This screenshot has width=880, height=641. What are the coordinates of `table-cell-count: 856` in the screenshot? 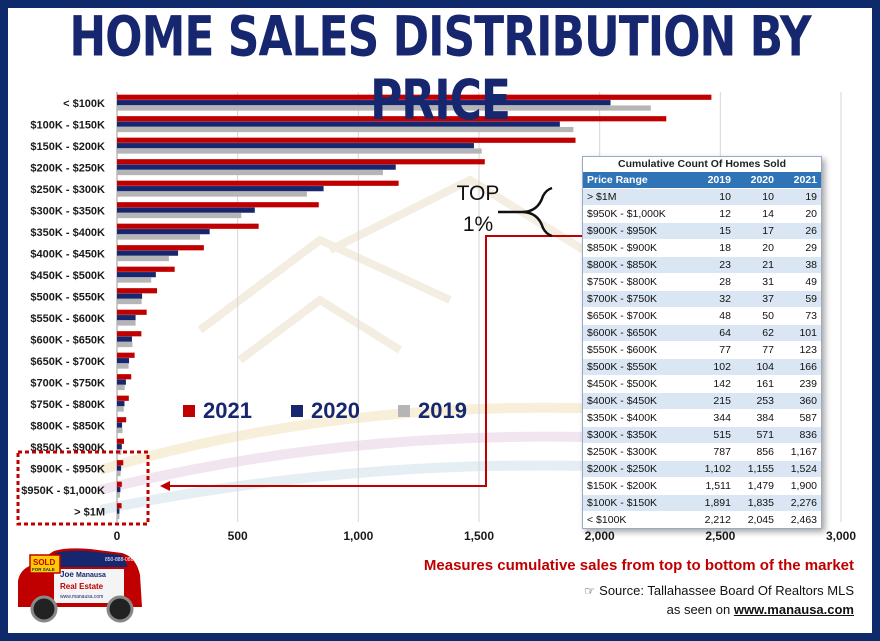 It's located at (756, 452).